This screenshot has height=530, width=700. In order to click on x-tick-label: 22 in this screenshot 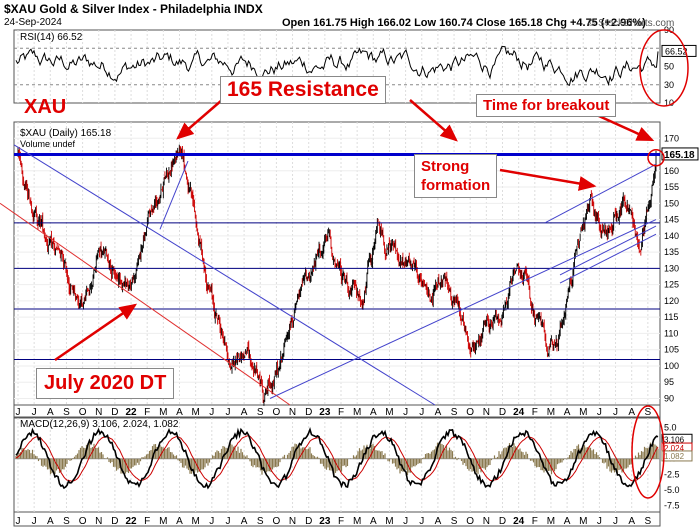, I will do `click(131, 412)`.